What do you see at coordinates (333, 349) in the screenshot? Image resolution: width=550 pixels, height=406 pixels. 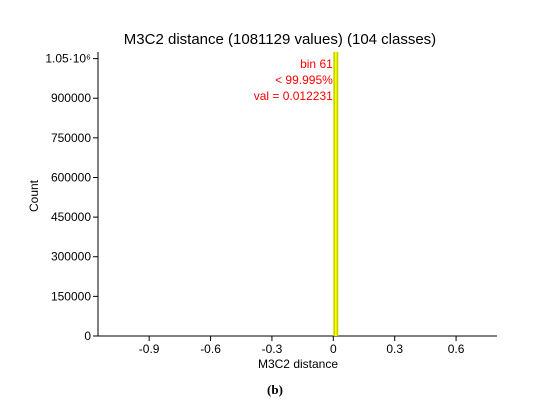 I see `x-tick-label: 0` at bounding box center [333, 349].